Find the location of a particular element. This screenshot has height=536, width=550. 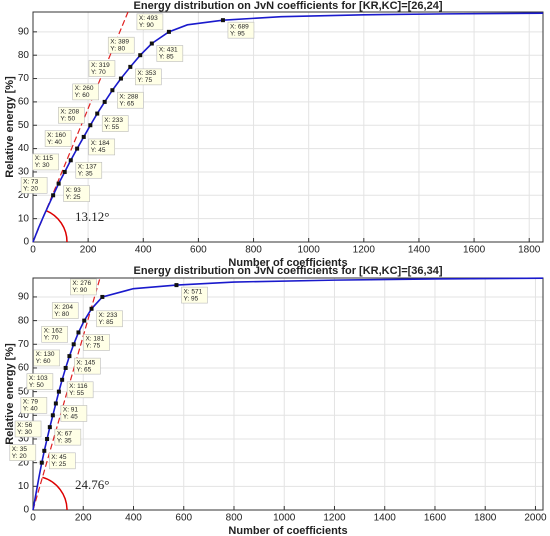

y-tick-label: 0 is located at coordinates (26, 242).